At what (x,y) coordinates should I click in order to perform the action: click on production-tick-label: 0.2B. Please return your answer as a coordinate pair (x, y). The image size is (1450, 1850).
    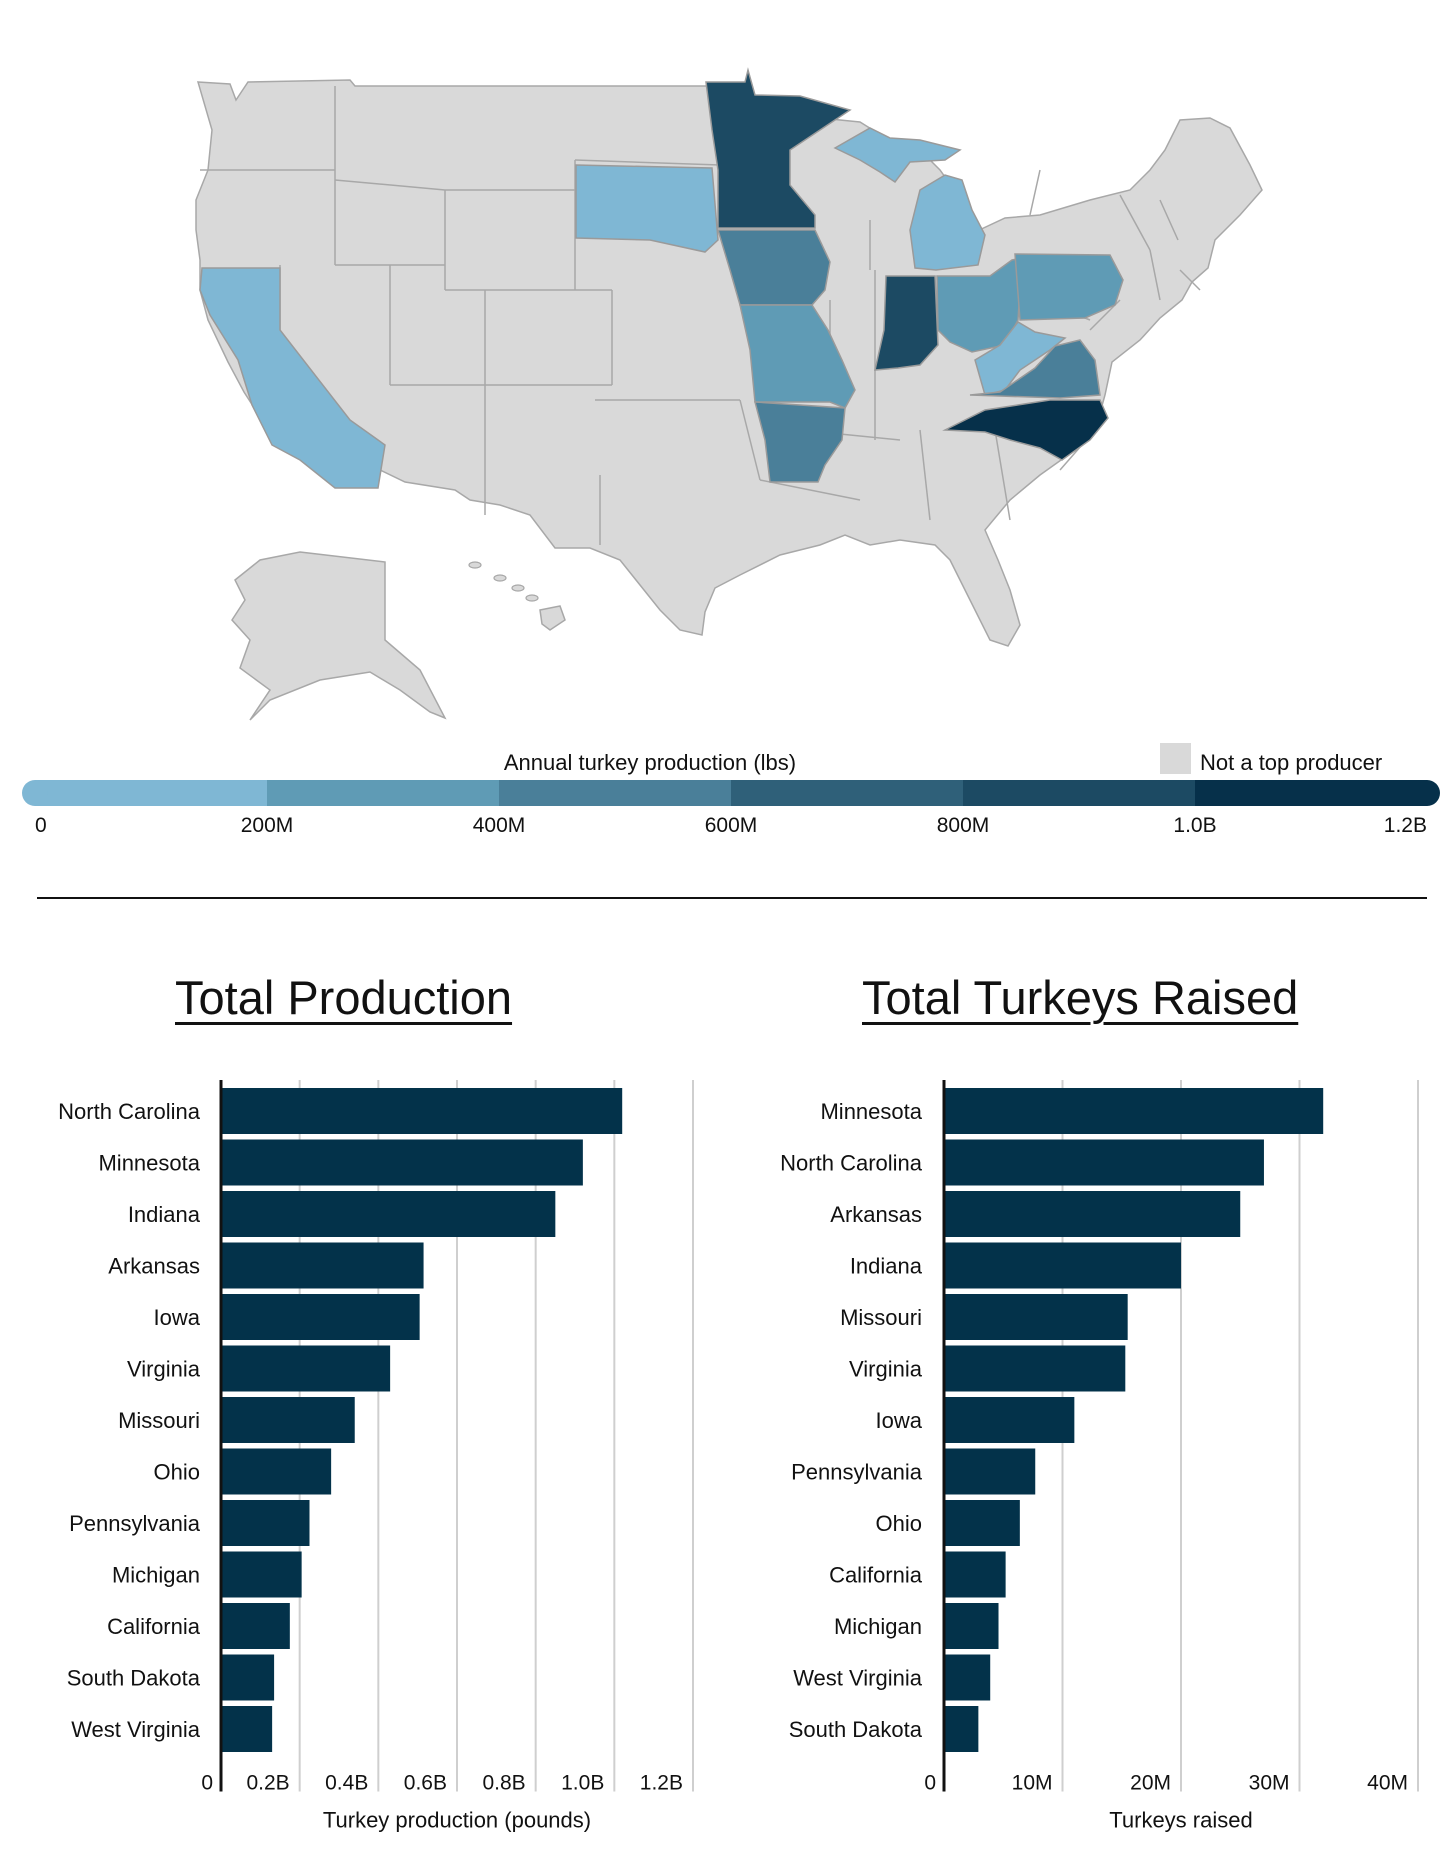
    Looking at the image, I should click on (267, 1783).